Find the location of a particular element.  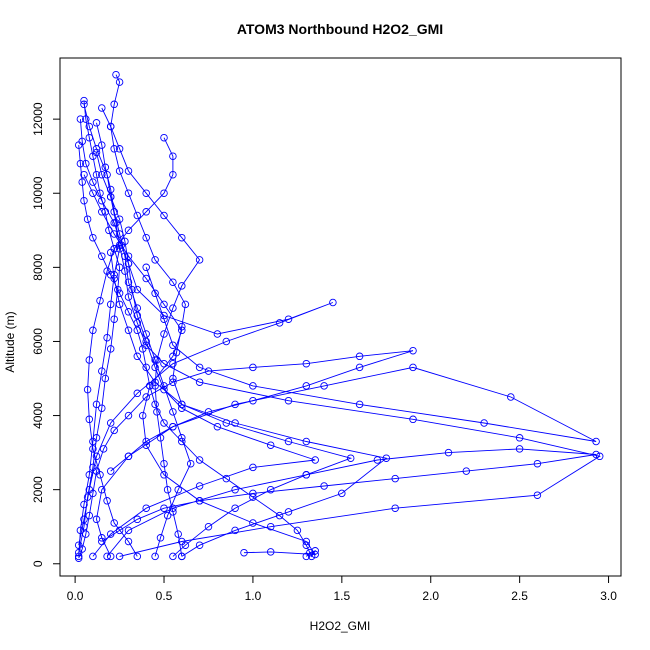

y-axis-label: Altitude (m) is located at coordinates (10, 341).